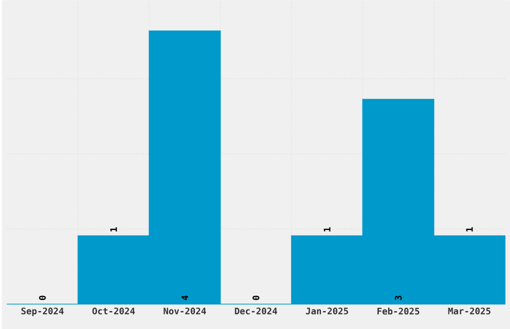 This screenshot has width=510, height=329. Describe the element at coordinates (398, 298) in the screenshot. I see `data-label: 3` at that location.